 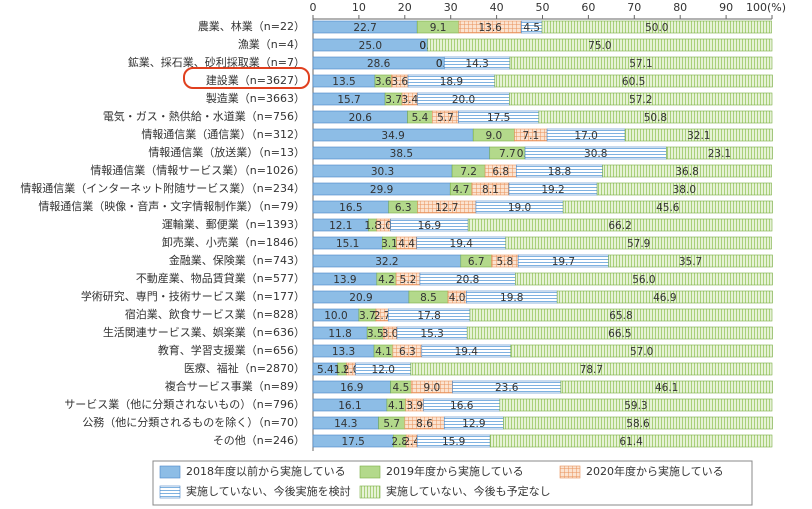 I want to click on category-label: 情報通信業（情報サービス業）（n=1026）, so click(x=197, y=170).